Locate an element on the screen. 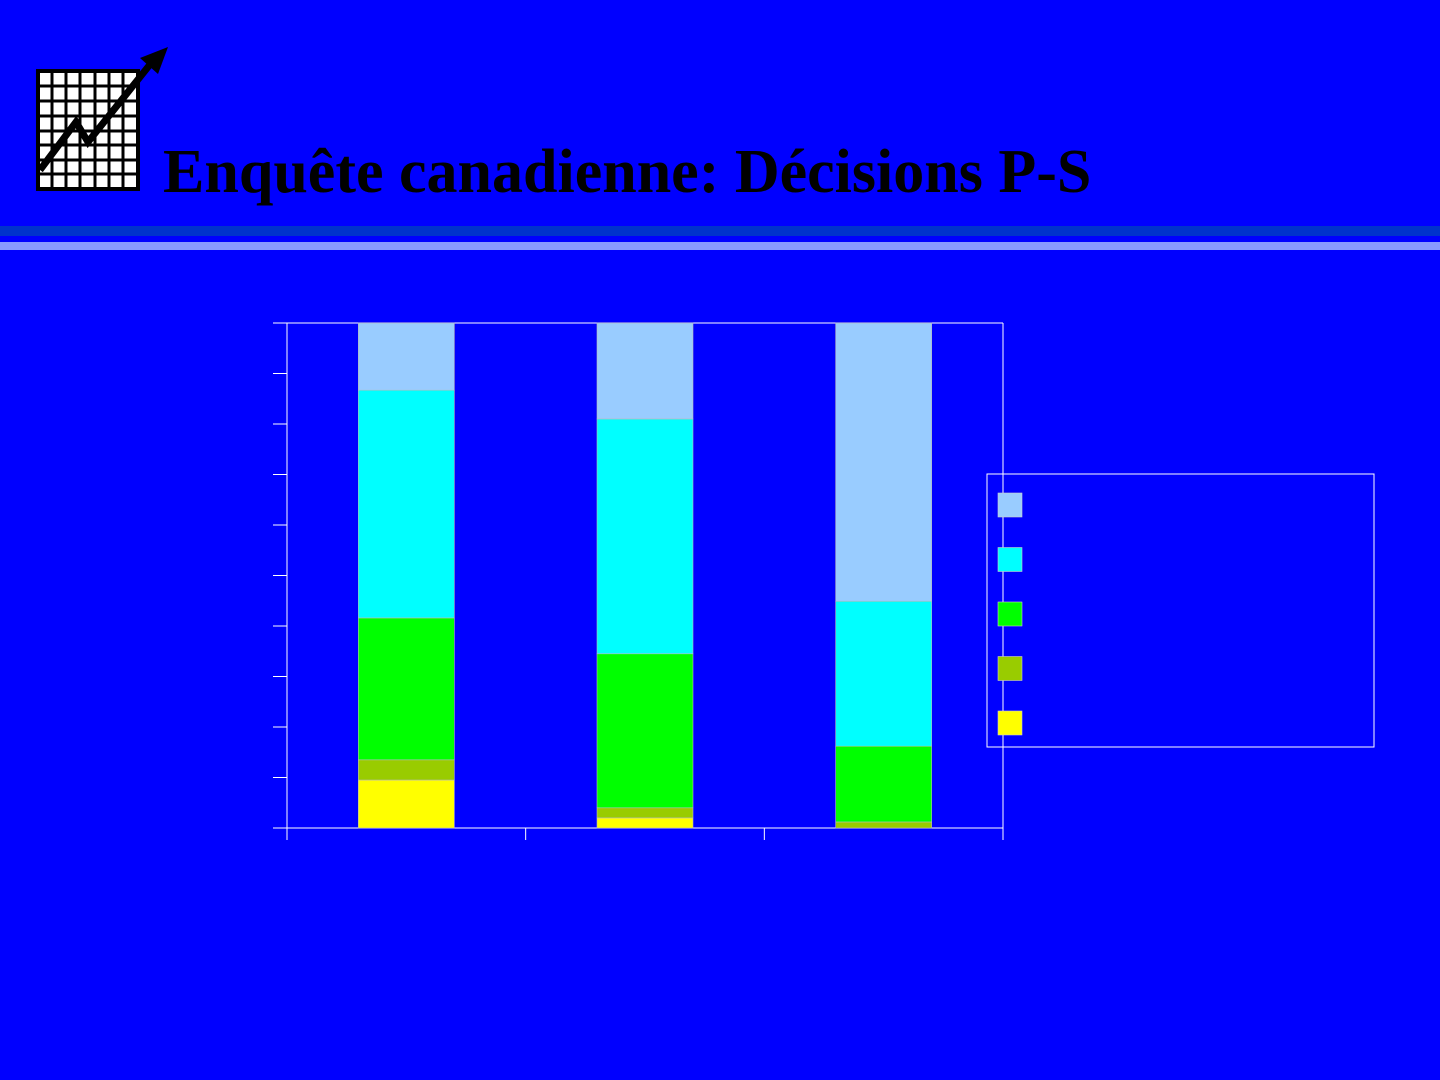 This screenshot has height=1080, width=1440. legend-box is located at coordinates (1180, 610).